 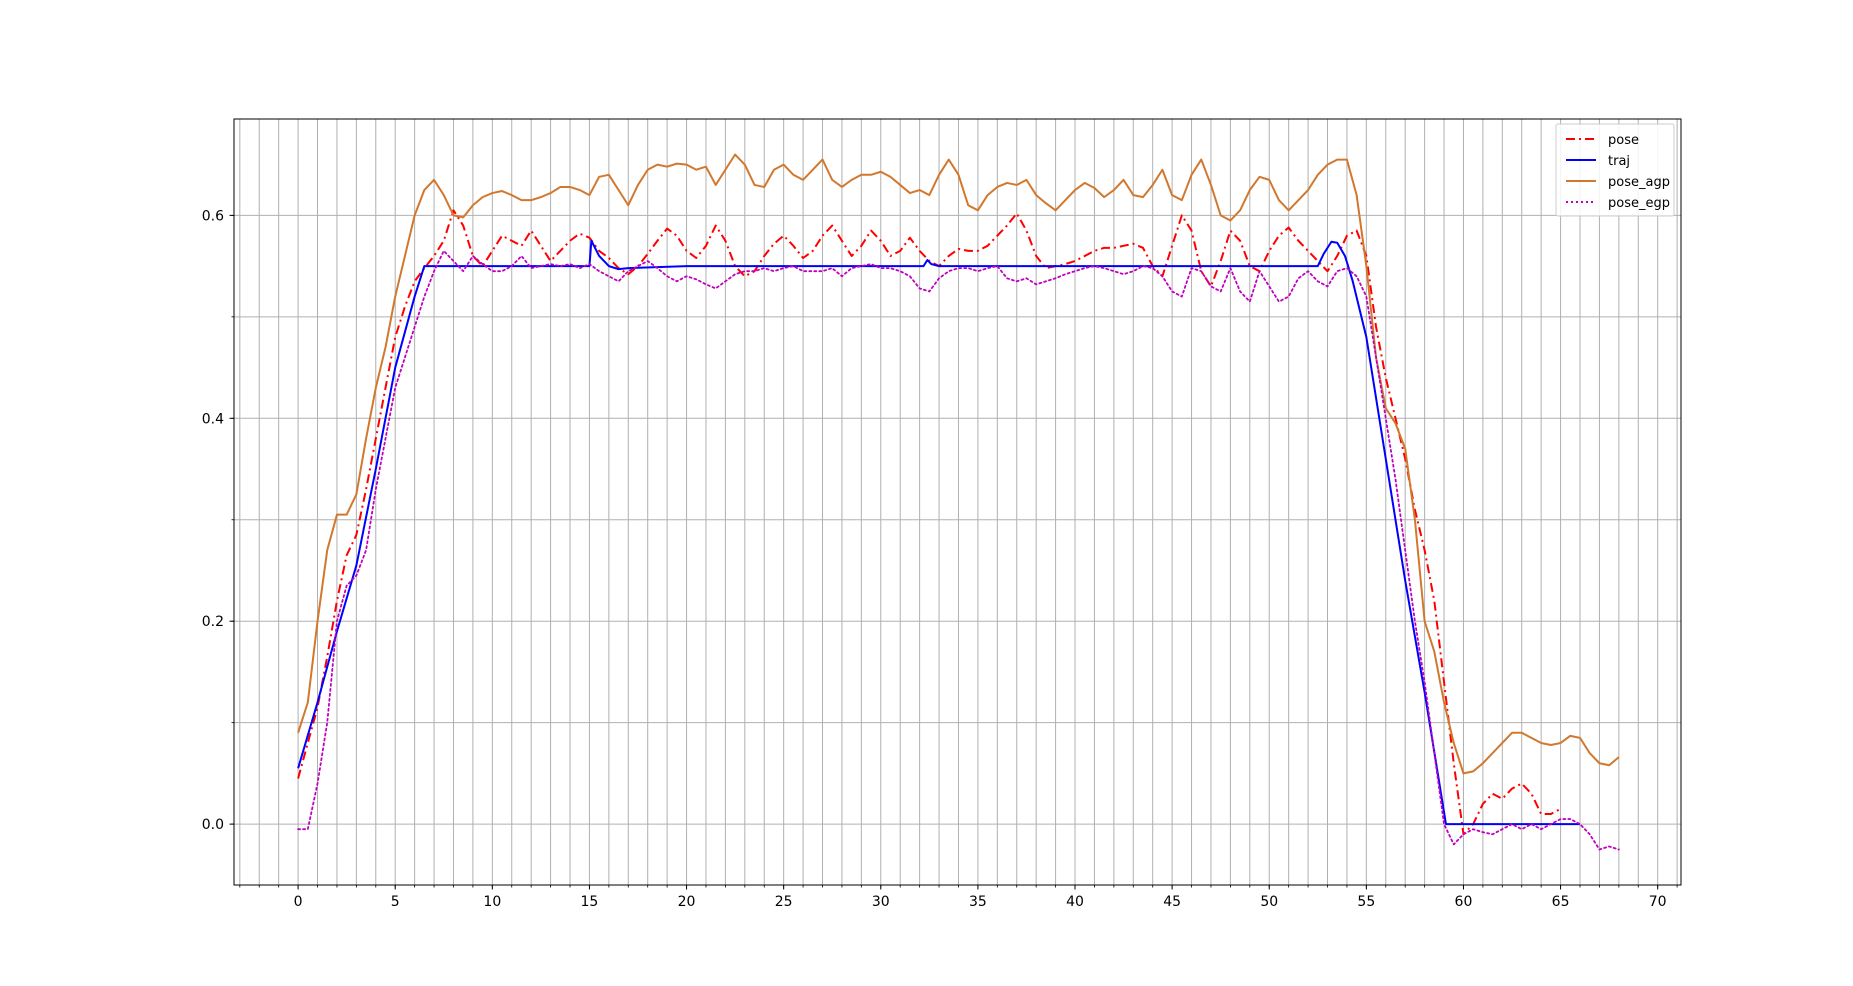 What do you see at coordinates (687, 902) in the screenshot?
I see `x-tick-label: 20` at bounding box center [687, 902].